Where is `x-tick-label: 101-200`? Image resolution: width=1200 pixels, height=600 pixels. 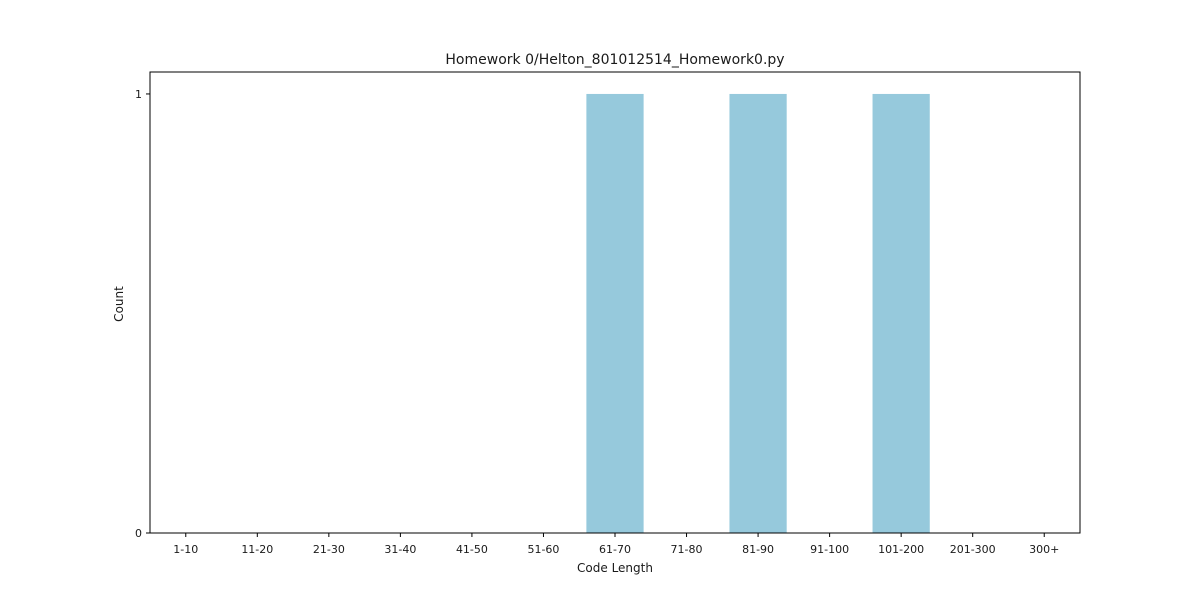 x-tick-label: 101-200 is located at coordinates (901, 549).